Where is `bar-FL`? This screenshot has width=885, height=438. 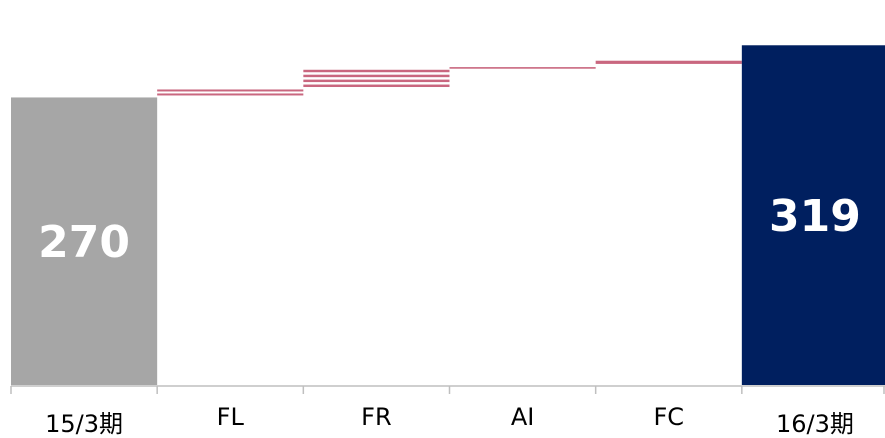 bar-FL is located at coordinates (230, 92).